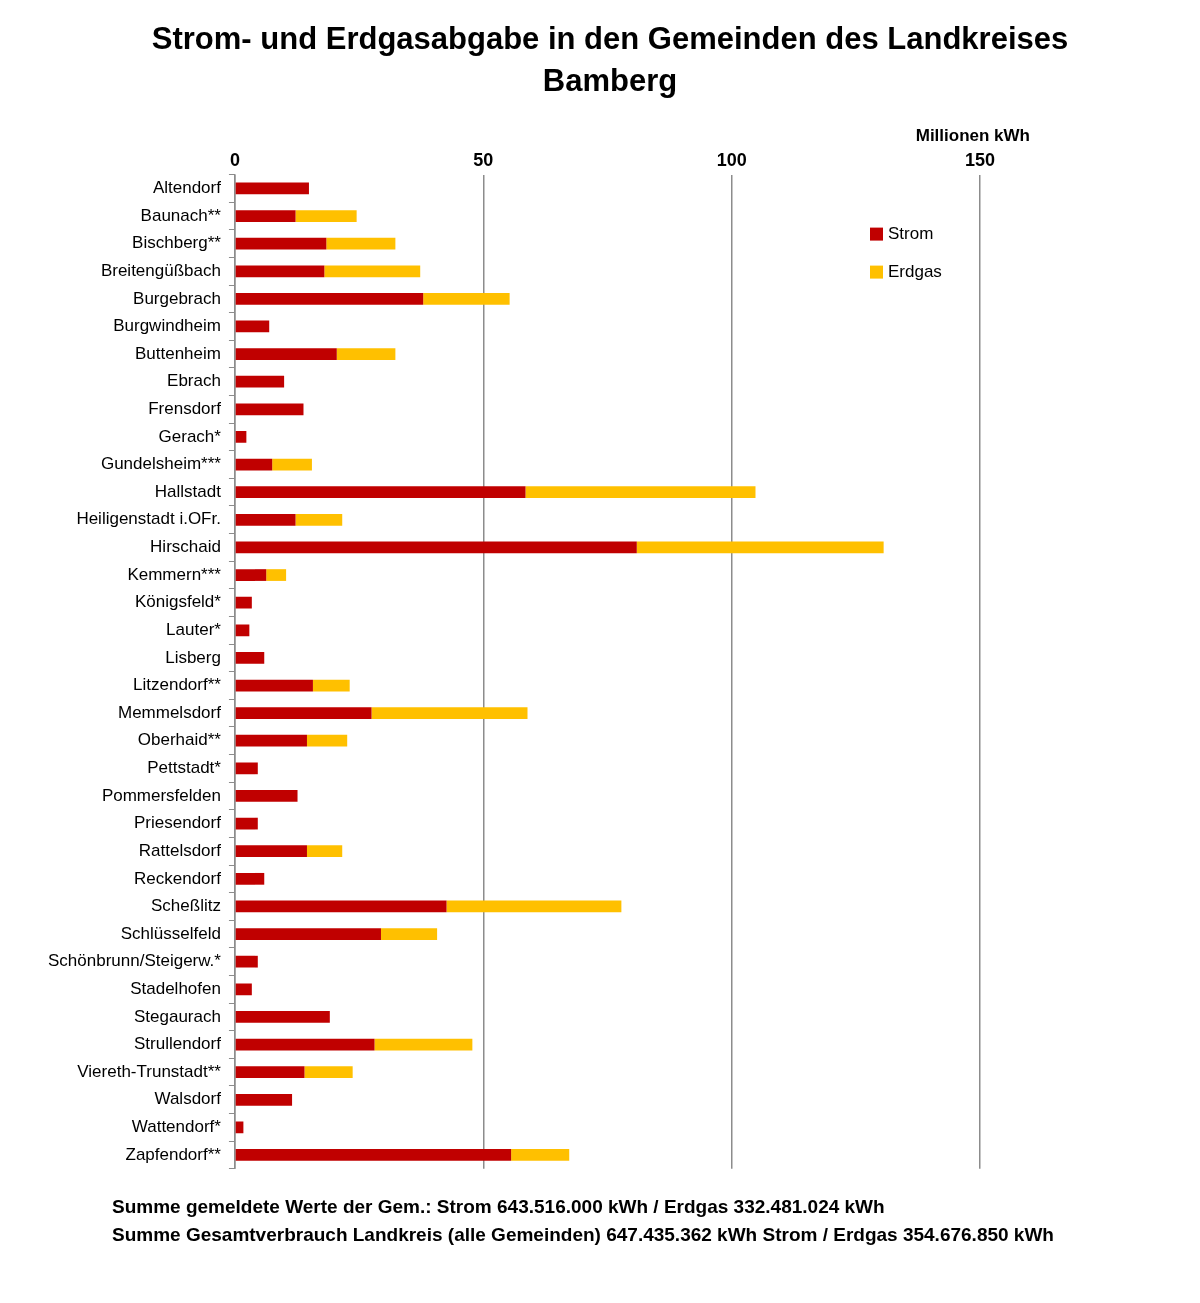 Image resolution: width=1200 pixels, height=1303 pixels. Describe the element at coordinates (177, 353) in the screenshot. I see `y-tick-label: Buttenheim` at that location.